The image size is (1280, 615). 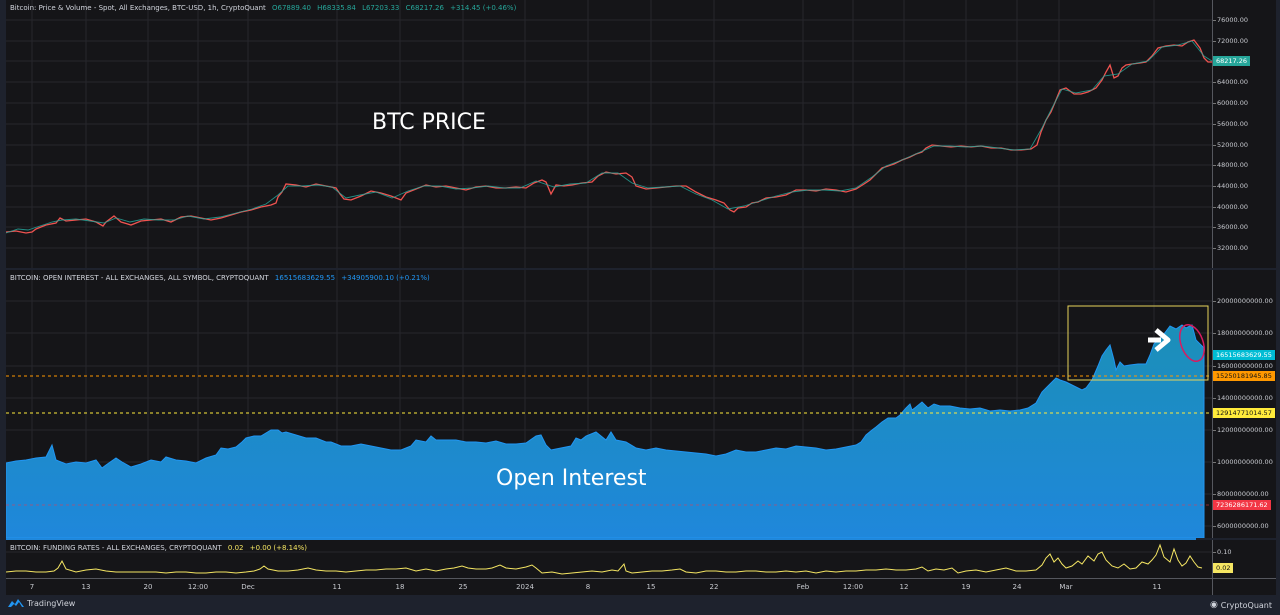 What do you see at coordinates (1244, 559) in the screenshot?
I see `funding-axis: 0.10 0.02` at bounding box center [1244, 559].